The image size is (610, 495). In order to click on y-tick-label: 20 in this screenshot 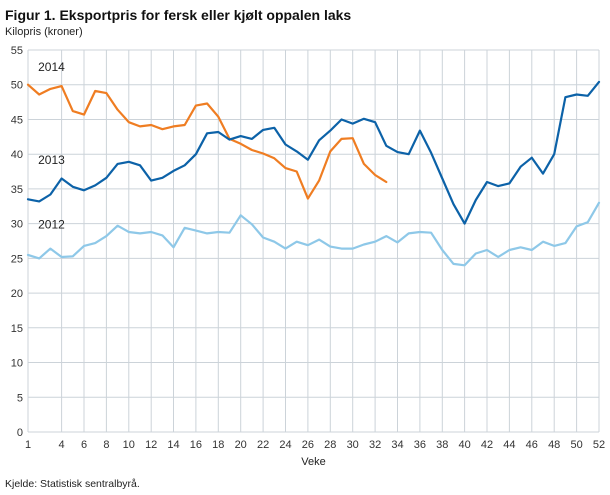, I will do `click(17, 294)`.